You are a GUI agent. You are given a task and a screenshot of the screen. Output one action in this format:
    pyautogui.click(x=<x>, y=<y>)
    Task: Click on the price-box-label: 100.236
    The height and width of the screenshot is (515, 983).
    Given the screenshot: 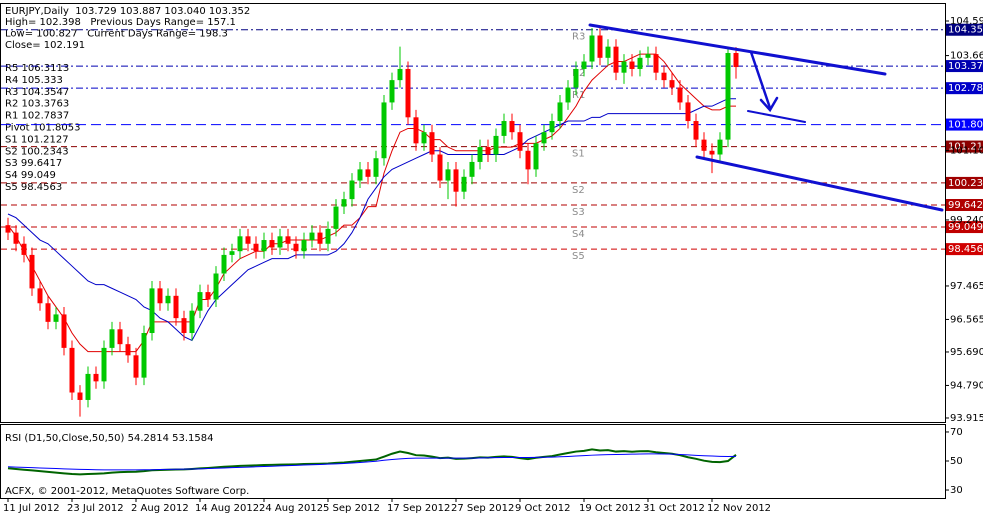 What is the action you would take?
    pyautogui.click(x=965, y=183)
    